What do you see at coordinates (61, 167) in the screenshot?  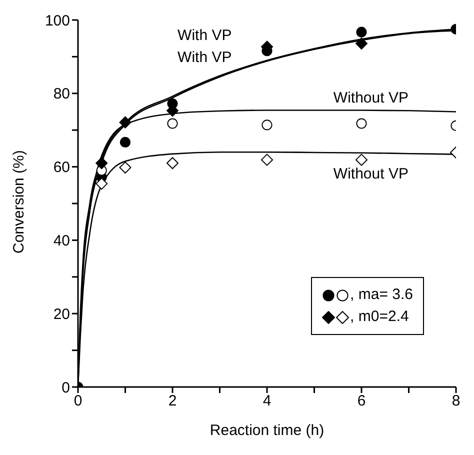 I see `y-tick-label: 60` at bounding box center [61, 167].